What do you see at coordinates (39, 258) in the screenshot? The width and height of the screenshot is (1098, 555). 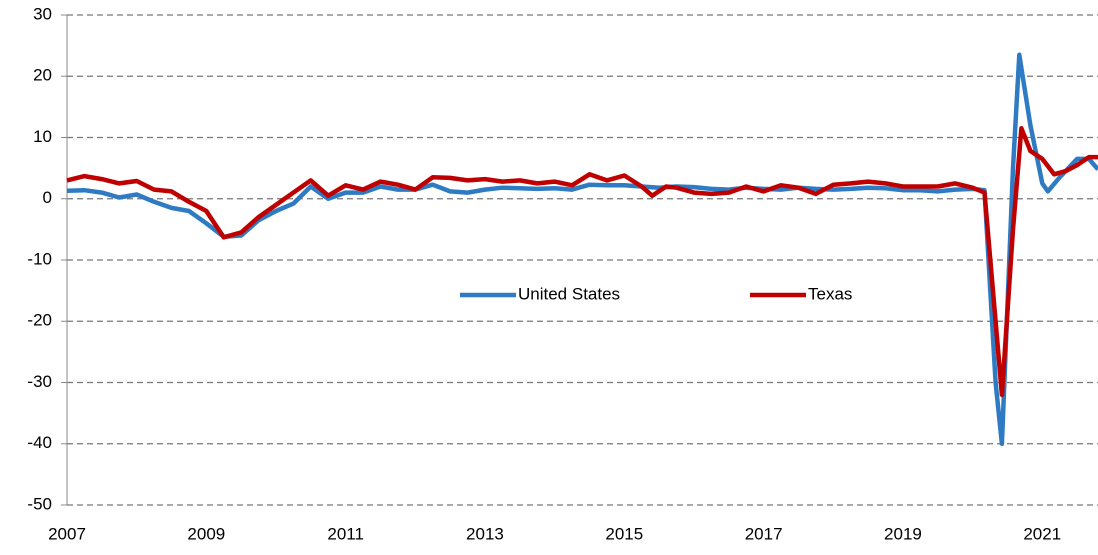 I see `y-tick-label: -10` at bounding box center [39, 258].